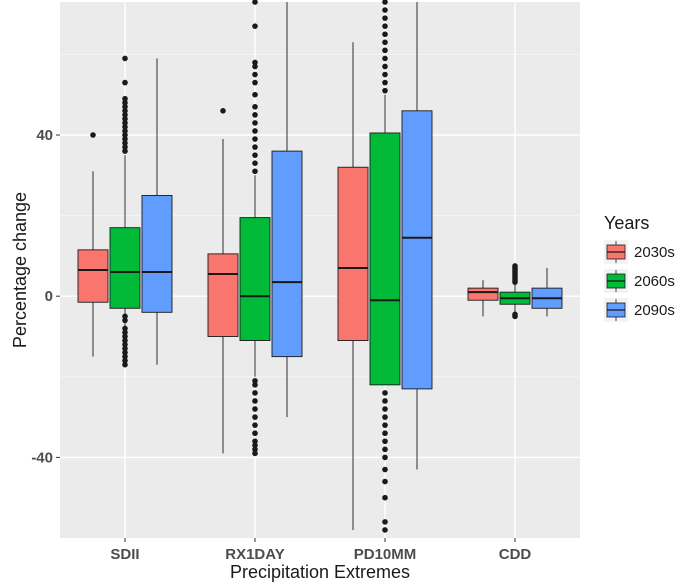  I want to click on legend-label: 2090s, so click(654, 310).